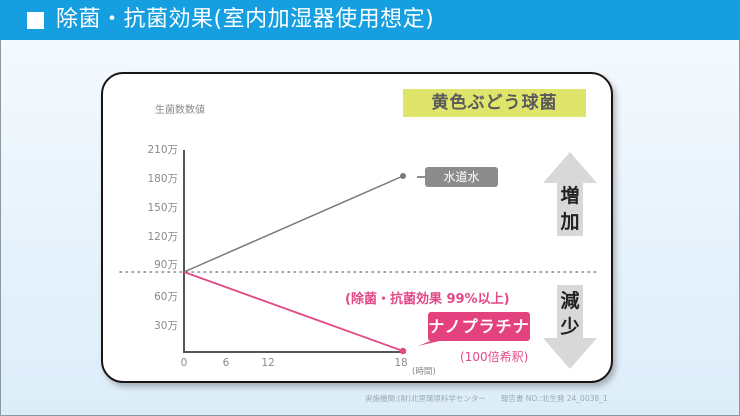  What do you see at coordinates (293, 224) in the screenshot?
I see `series-line-tapwater` at bounding box center [293, 224].